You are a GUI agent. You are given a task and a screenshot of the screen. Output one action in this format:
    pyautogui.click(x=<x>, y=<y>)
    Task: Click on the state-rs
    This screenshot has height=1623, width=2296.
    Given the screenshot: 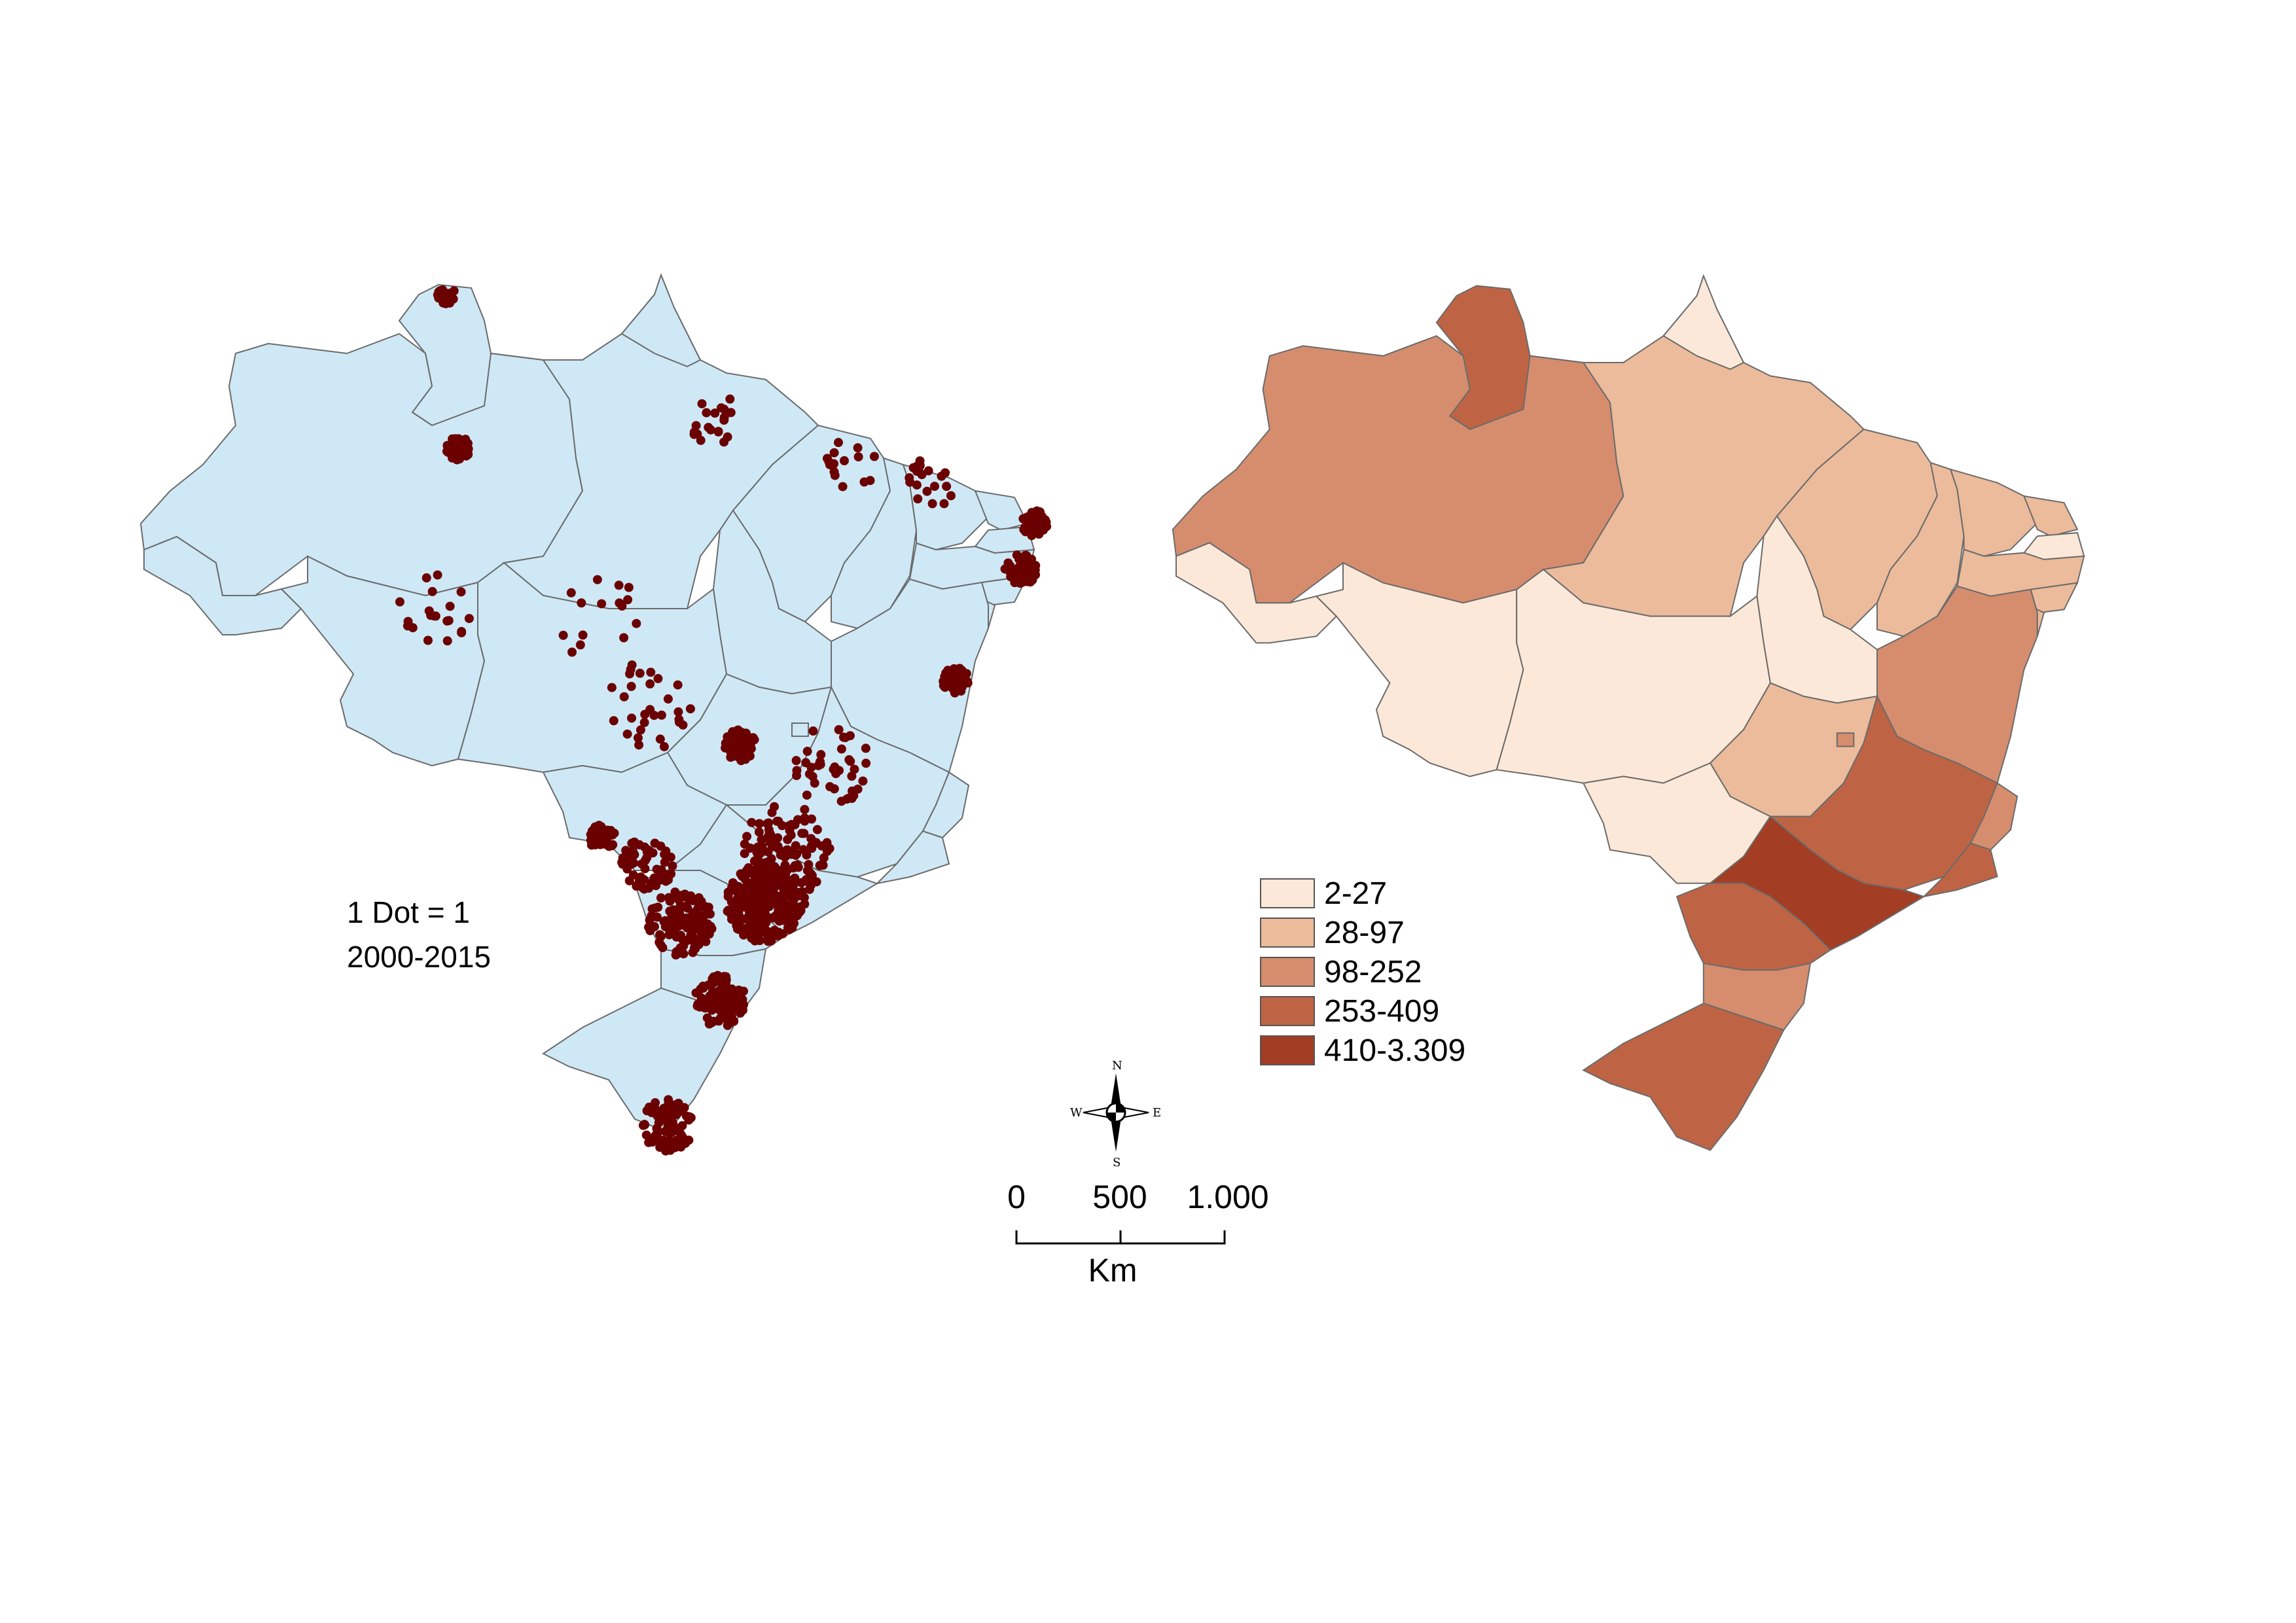 What is the action you would take?
    pyautogui.click(x=1683, y=1077)
    